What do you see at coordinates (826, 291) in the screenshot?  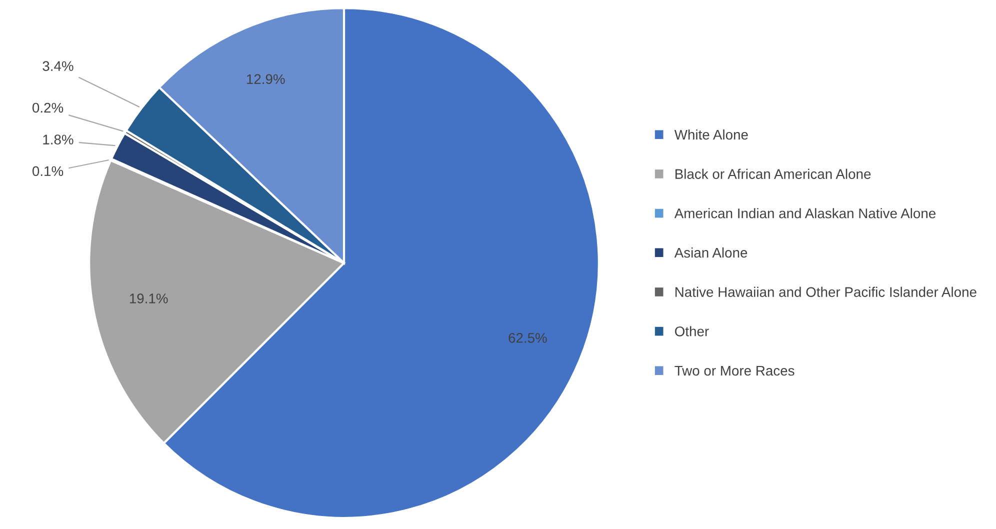 I see `legend-label: Native Hawaiian and Other Pacific Islander Alone` at bounding box center [826, 291].